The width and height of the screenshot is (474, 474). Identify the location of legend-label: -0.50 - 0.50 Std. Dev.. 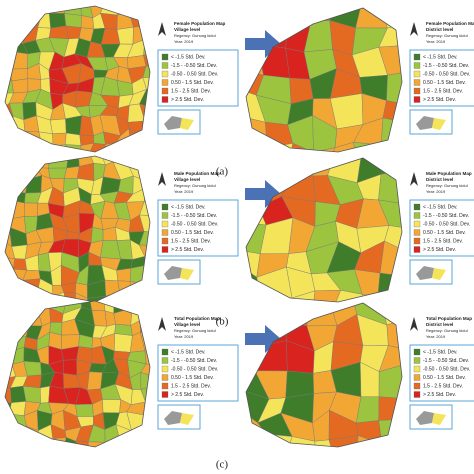
(194, 74).